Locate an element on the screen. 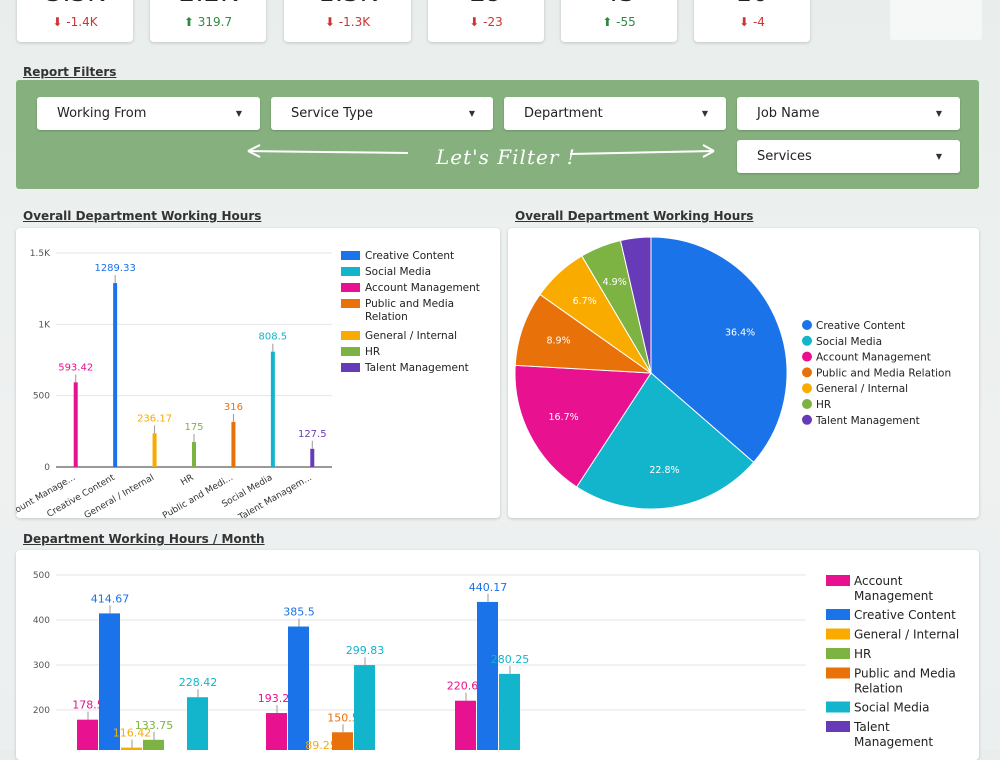 The image size is (1000, 760). data-label: 228.42 is located at coordinates (198, 682).